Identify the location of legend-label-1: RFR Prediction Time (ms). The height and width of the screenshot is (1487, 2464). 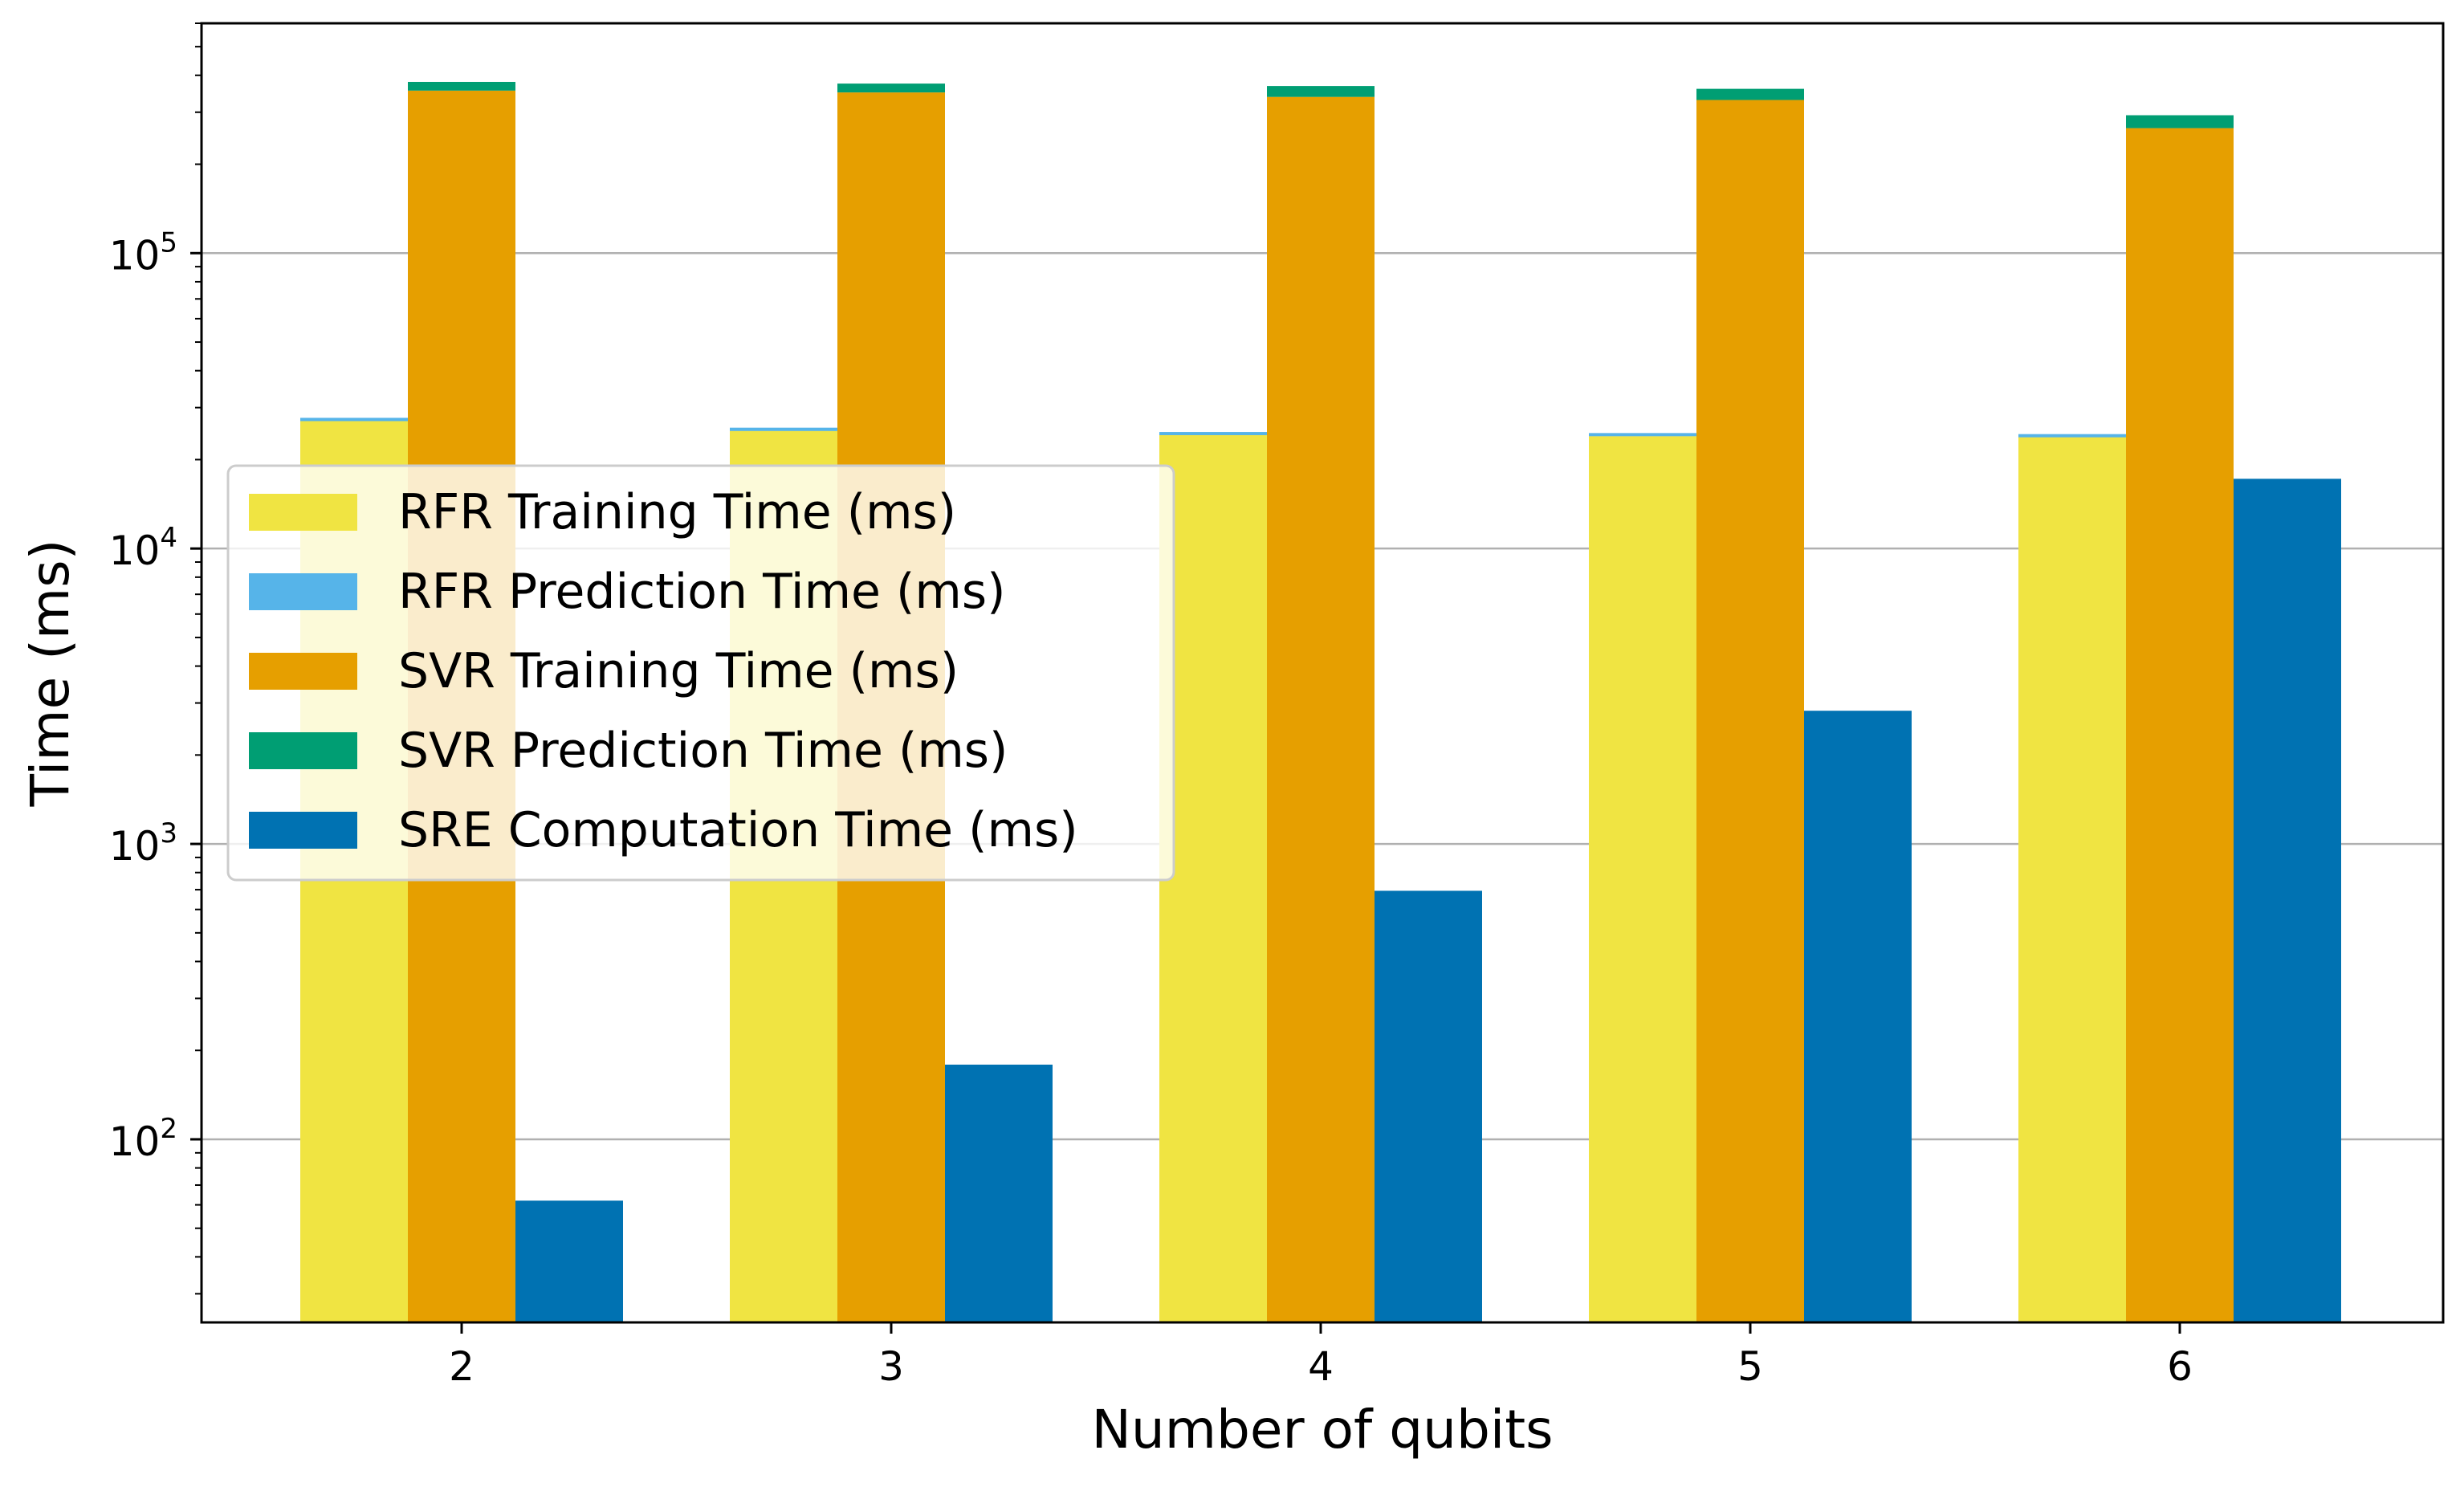
(702, 592).